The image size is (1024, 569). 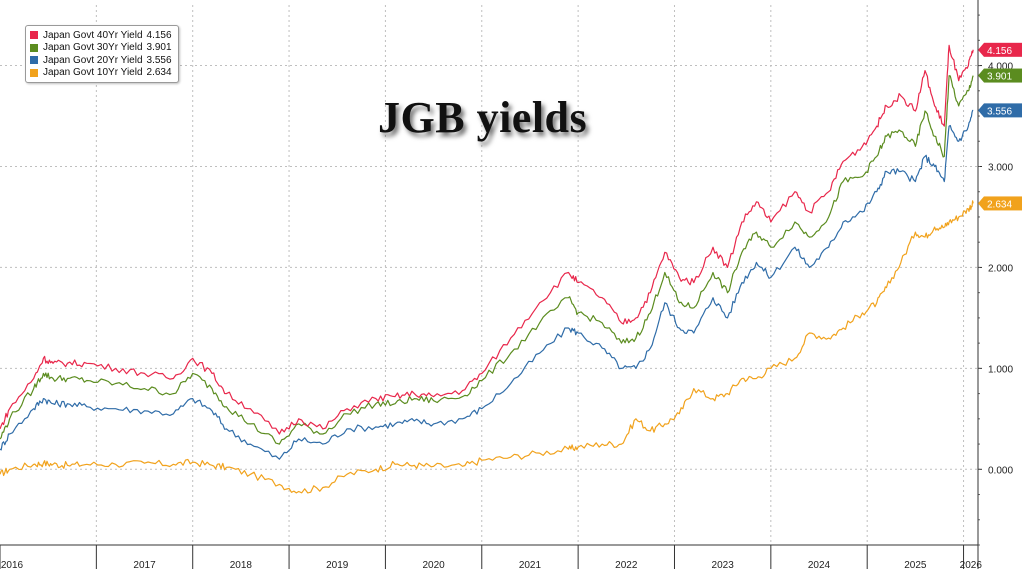 What do you see at coordinates (159, 35) in the screenshot?
I see `legend-series-value: 4.156` at bounding box center [159, 35].